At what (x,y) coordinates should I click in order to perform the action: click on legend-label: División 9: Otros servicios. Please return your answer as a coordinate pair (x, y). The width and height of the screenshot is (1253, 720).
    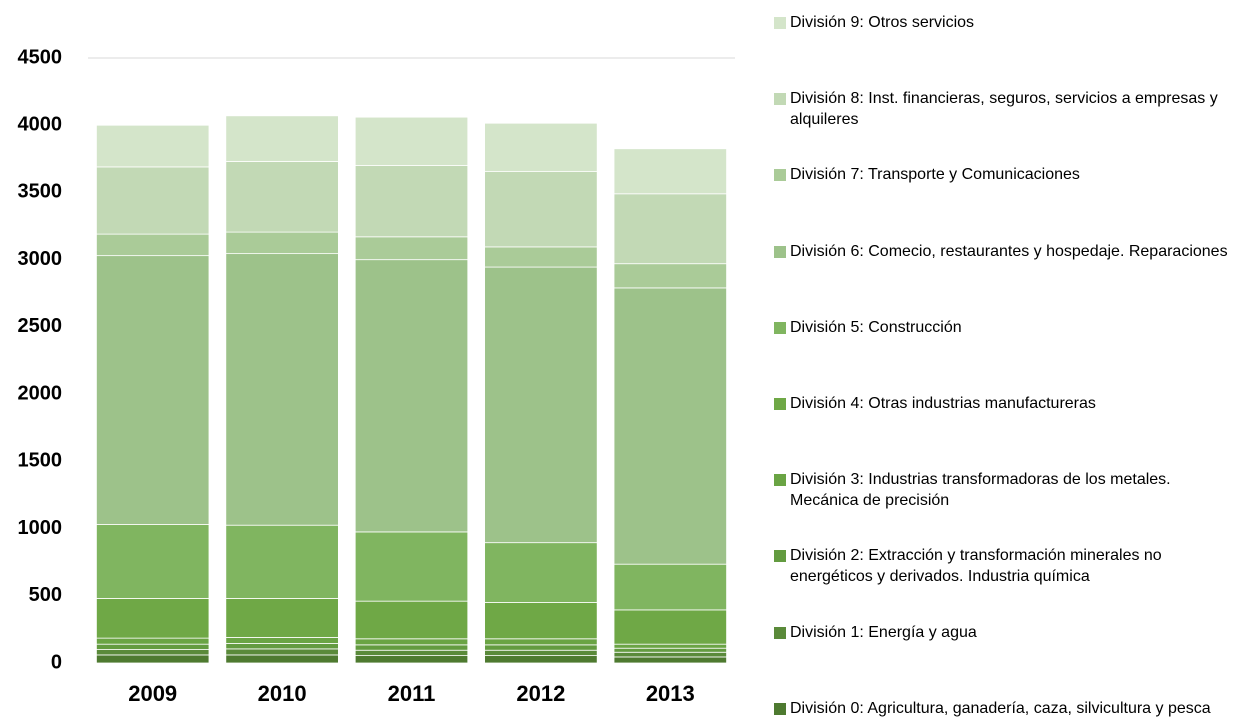
    Looking at the image, I should click on (882, 22).